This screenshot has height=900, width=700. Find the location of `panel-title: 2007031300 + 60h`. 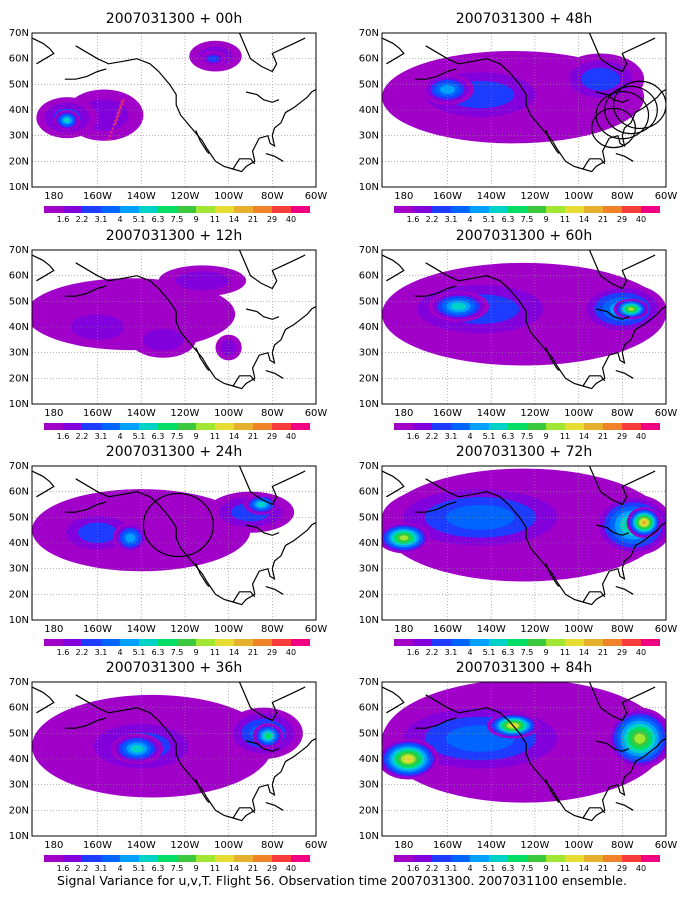

panel-title: 2007031300 + 60h is located at coordinates (524, 236).